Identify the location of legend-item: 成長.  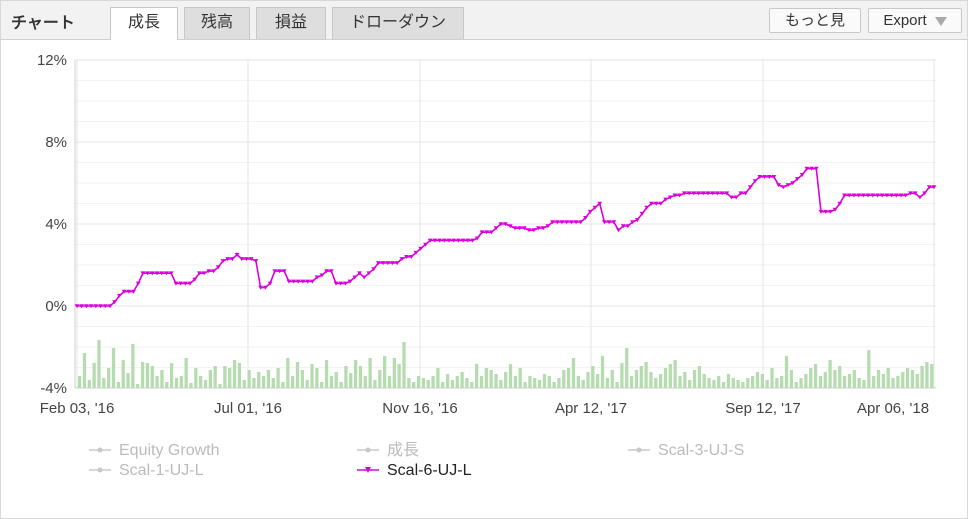
(388, 450).